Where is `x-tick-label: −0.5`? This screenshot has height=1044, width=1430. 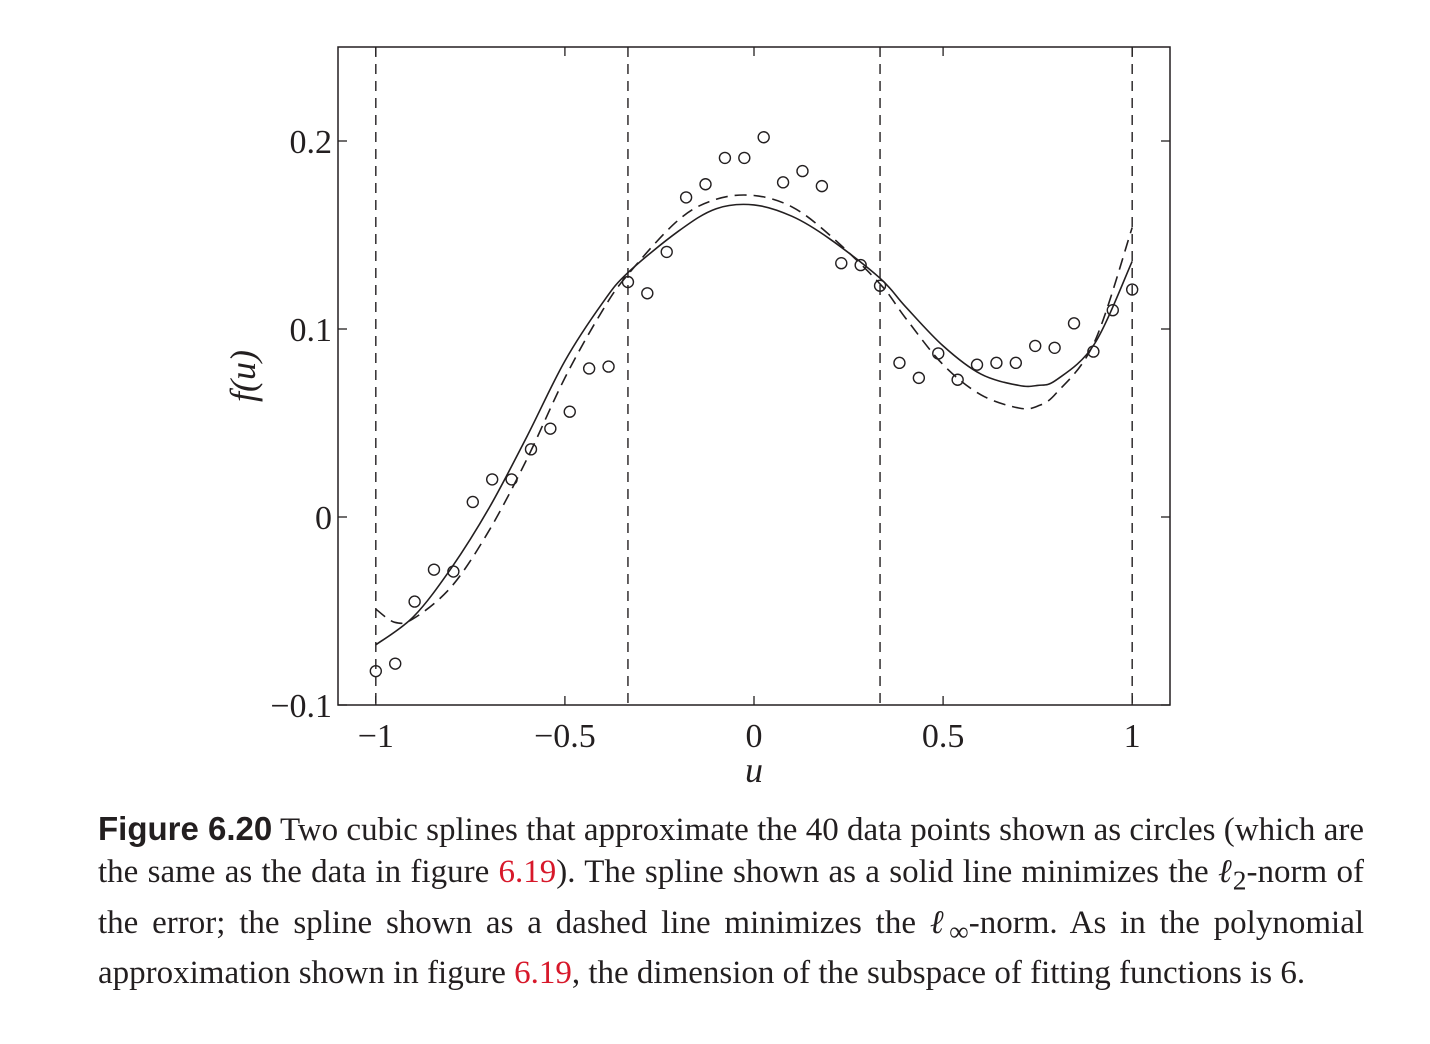
x-tick-label: −0.5 is located at coordinates (565, 736).